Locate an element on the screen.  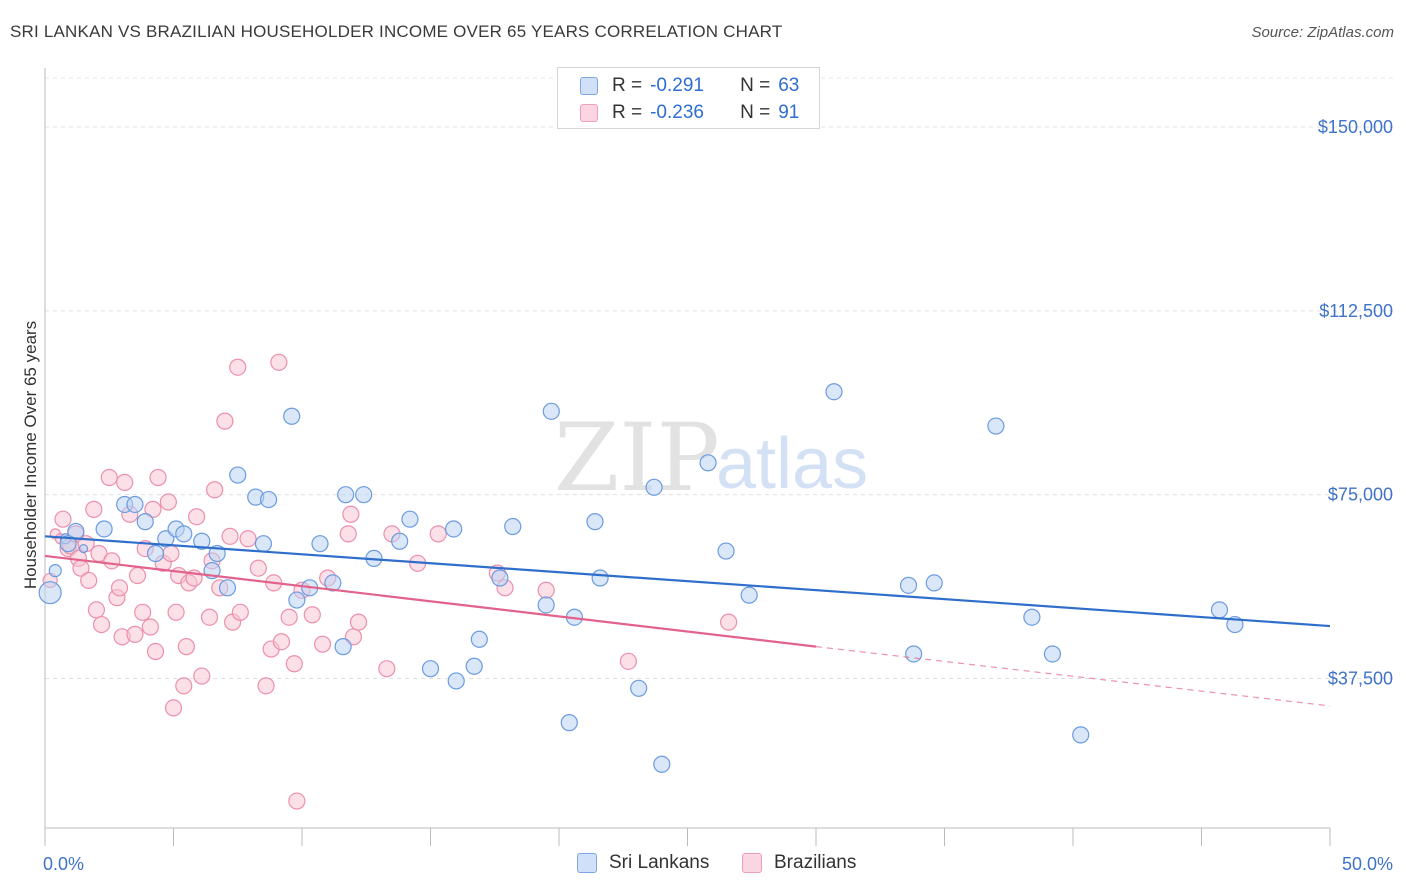
y-tick-label: $75,000 is located at coordinates (1360, 495).